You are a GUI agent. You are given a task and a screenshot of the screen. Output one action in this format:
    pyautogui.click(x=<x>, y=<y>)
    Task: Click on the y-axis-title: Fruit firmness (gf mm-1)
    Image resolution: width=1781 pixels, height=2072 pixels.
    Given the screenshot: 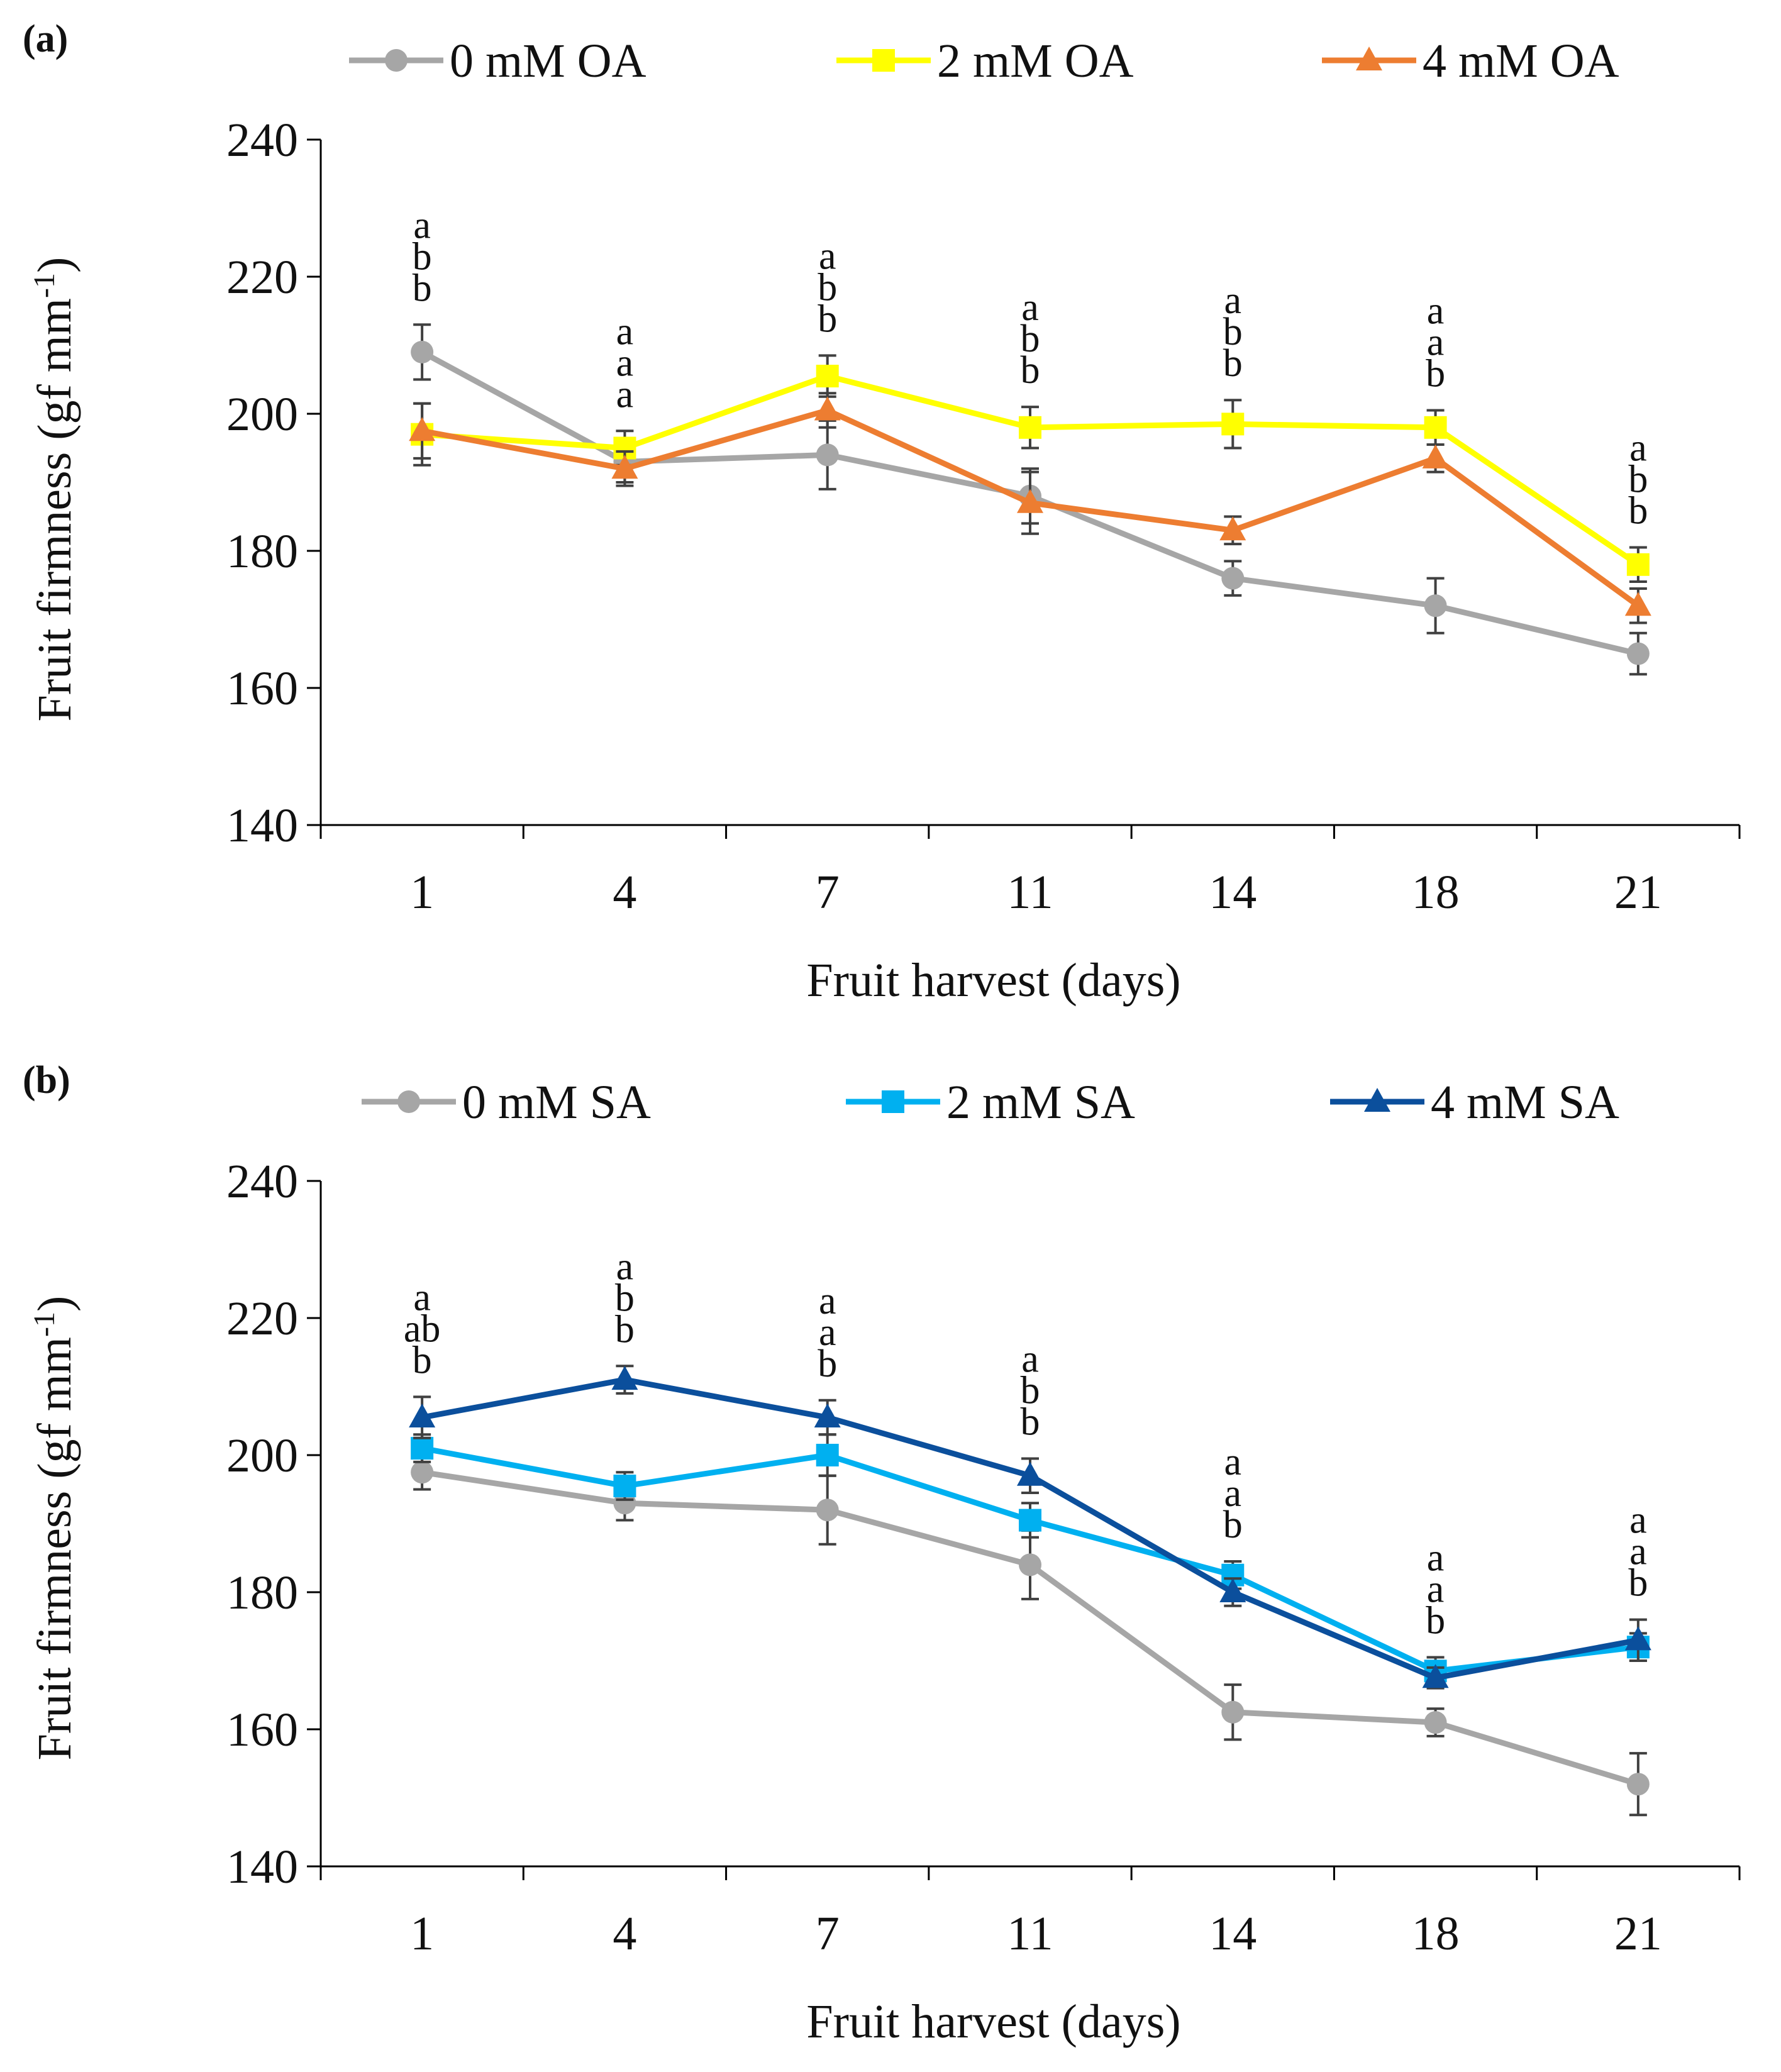 What is the action you would take?
    pyautogui.click(x=54, y=489)
    